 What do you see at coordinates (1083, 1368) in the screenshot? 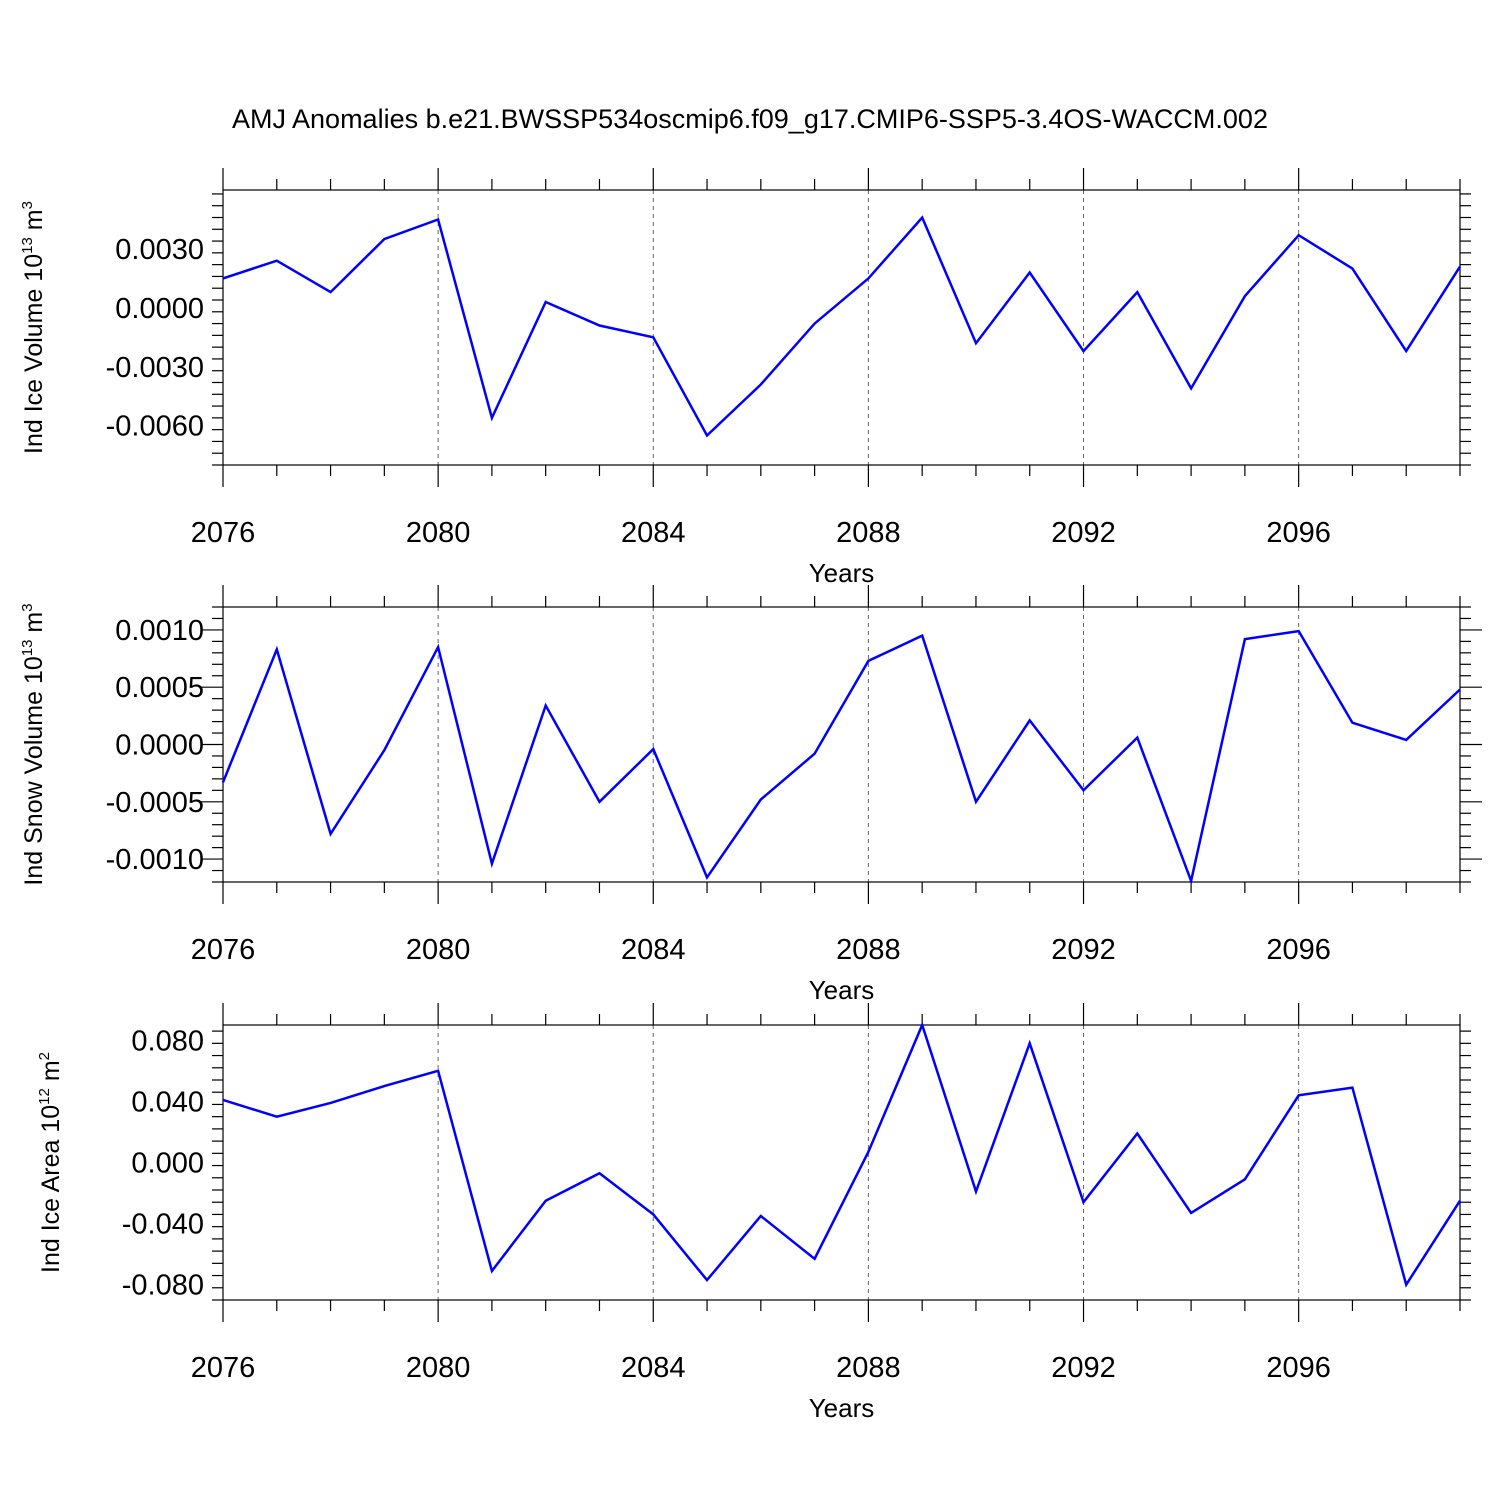
I see `ice-area-x-tick-label: 2092` at bounding box center [1083, 1368].